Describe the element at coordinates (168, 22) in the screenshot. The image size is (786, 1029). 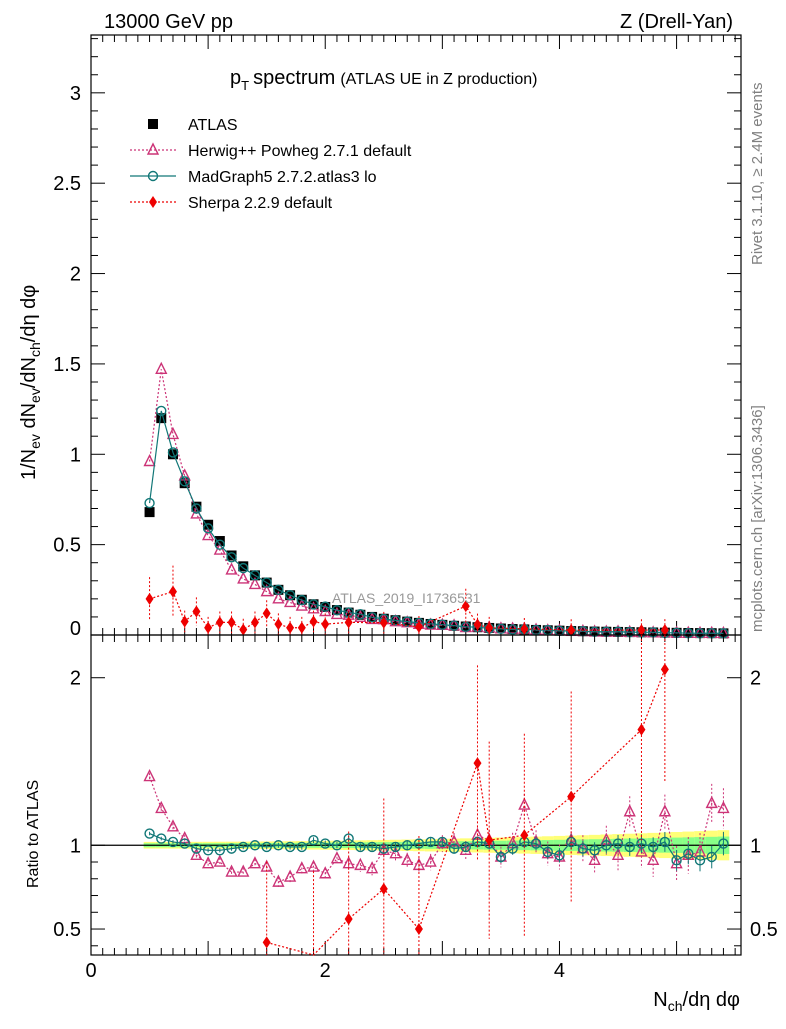
I see `energy-label: 13000 GeV pp` at that location.